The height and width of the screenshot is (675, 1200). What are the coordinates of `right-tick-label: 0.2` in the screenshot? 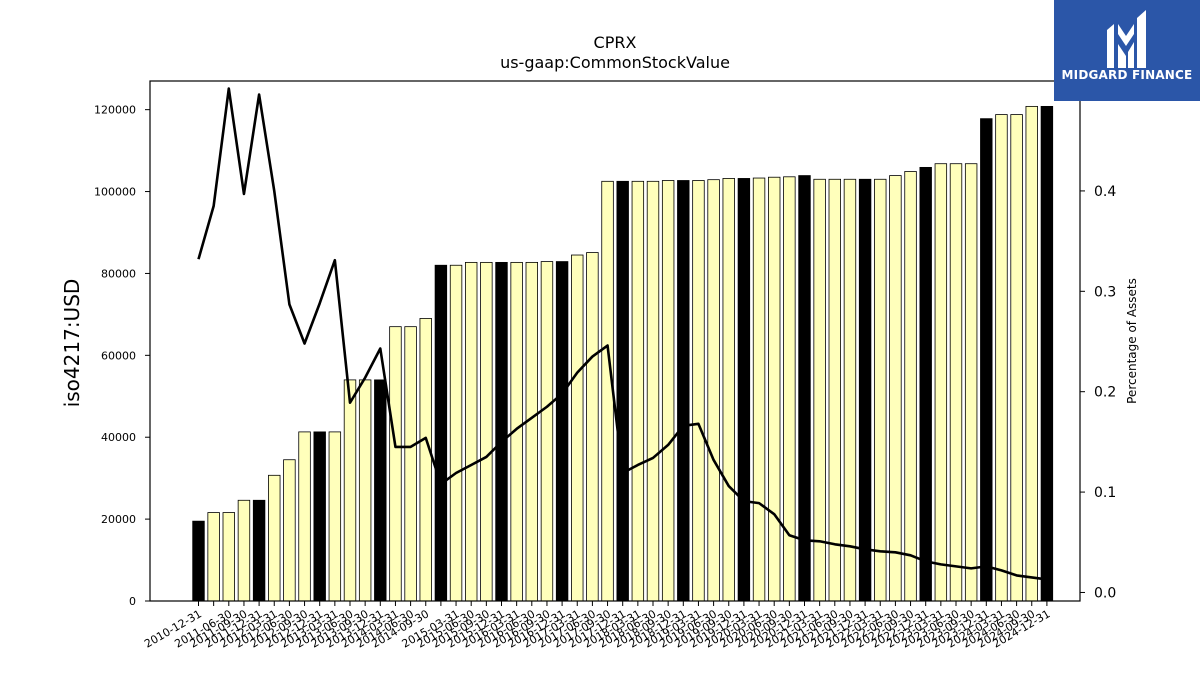 It's located at (1105, 393).